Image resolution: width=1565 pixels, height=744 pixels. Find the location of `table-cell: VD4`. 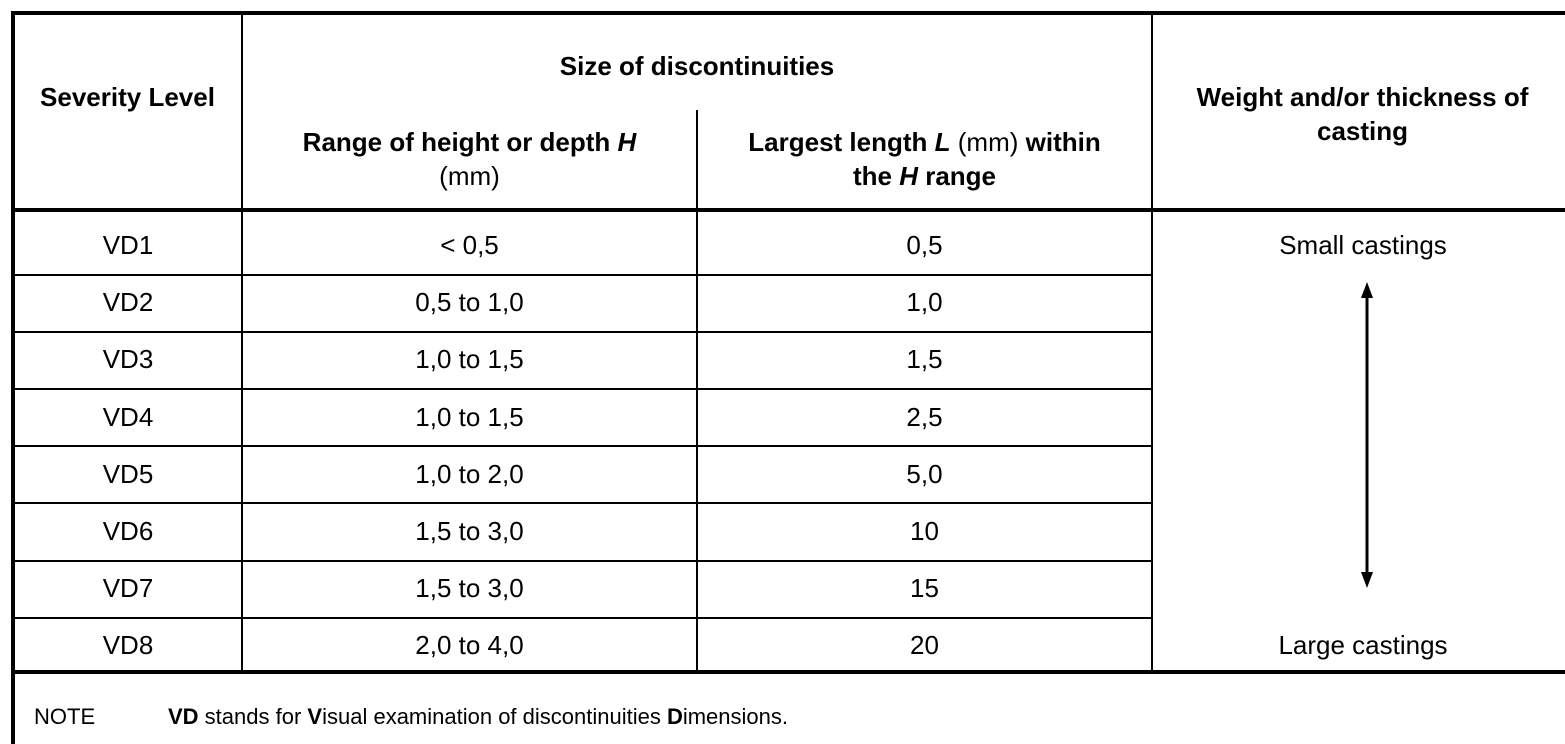

table-cell: VD4 is located at coordinates (128, 416).